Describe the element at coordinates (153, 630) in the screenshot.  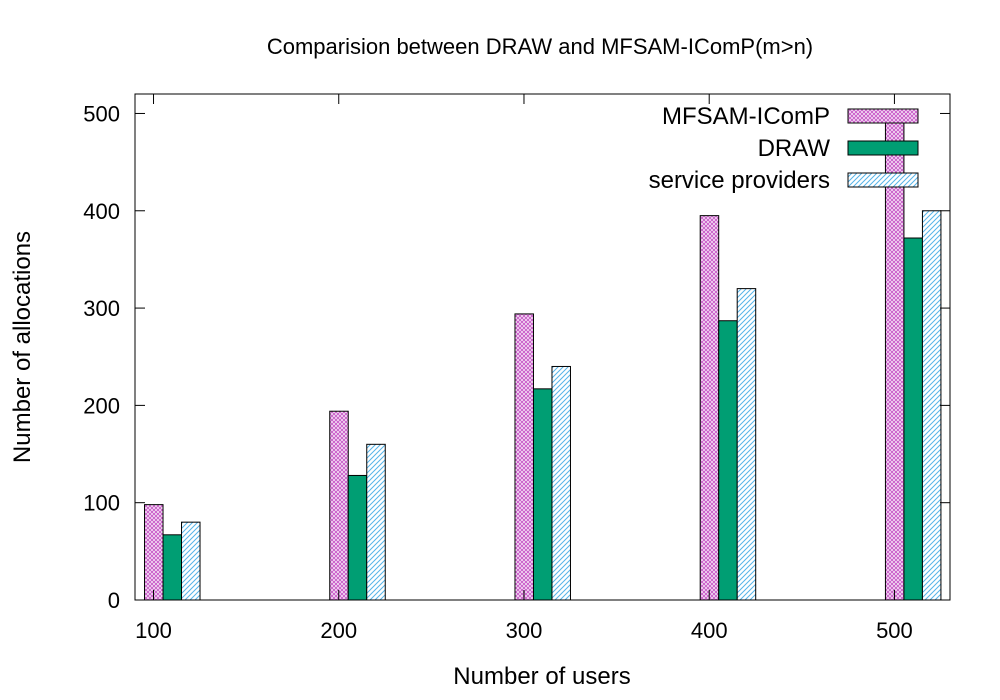
I see `x-tick-label: 100` at that location.